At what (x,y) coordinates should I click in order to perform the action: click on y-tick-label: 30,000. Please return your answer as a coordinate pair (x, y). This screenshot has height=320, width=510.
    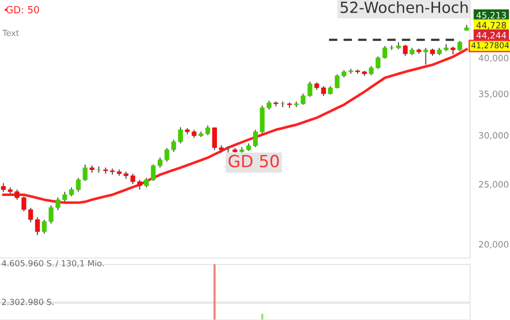
    Looking at the image, I should click on (493, 136).